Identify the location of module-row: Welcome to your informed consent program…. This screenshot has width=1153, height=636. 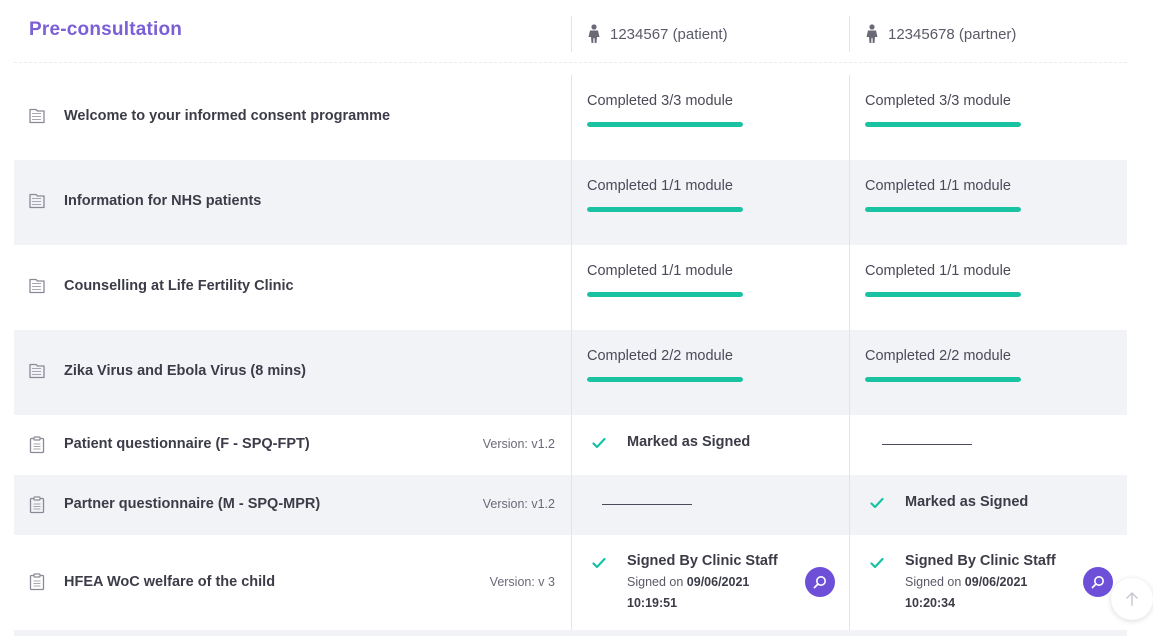
(570, 117).